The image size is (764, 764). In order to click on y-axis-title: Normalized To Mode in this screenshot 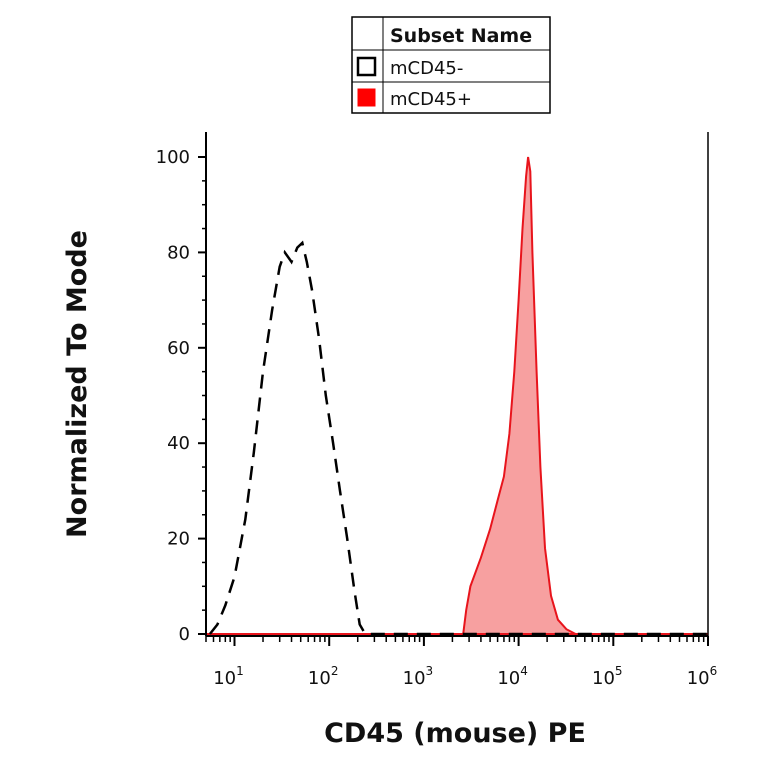, I will do `click(77, 384)`.